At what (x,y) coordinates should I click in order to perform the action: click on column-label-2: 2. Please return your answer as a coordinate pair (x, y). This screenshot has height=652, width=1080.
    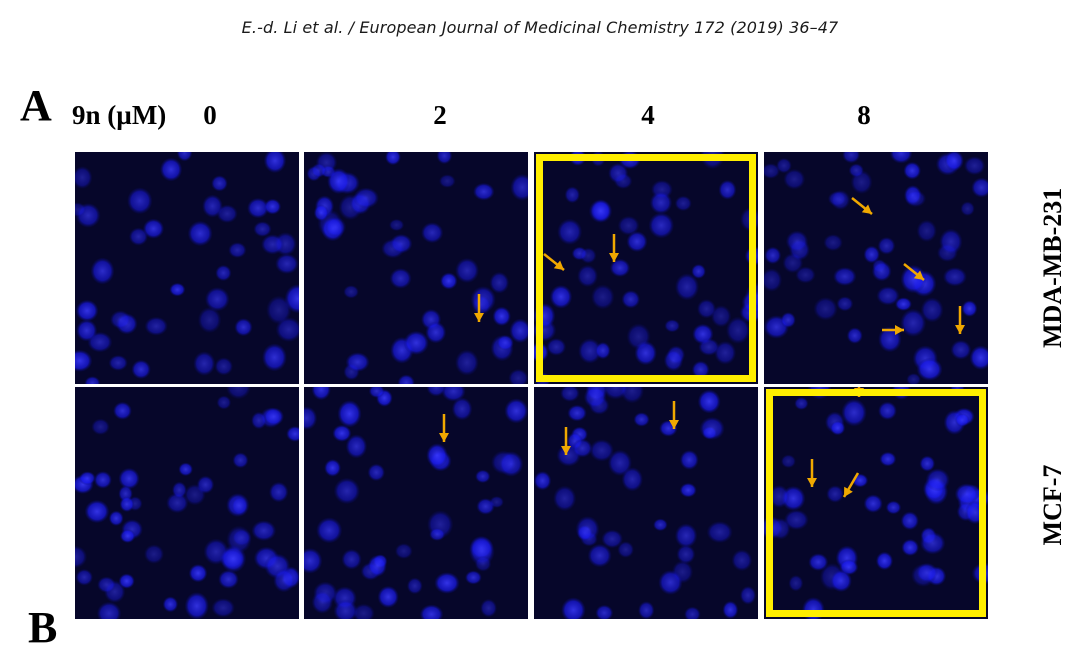
    Looking at the image, I should click on (440, 115).